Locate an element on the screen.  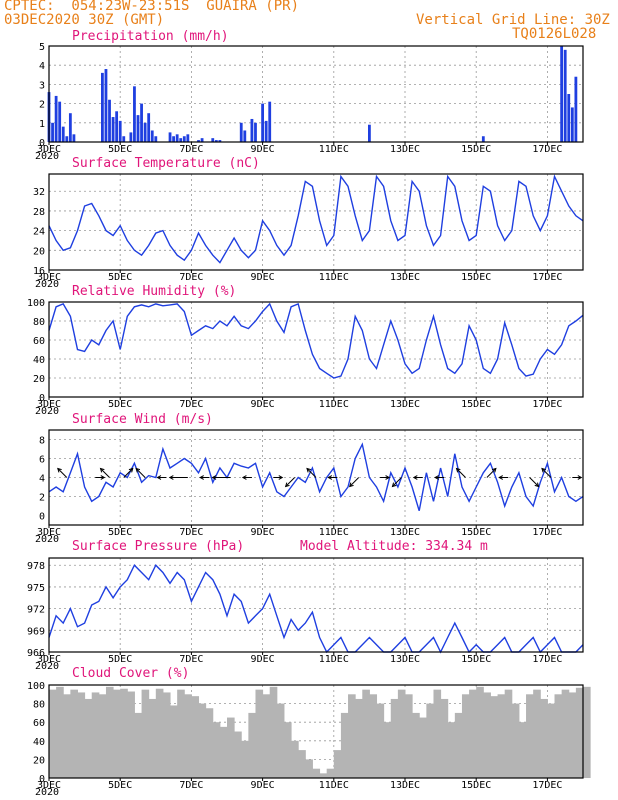
rh-xtick-label: 9DEC is located at coordinates (263, 404).